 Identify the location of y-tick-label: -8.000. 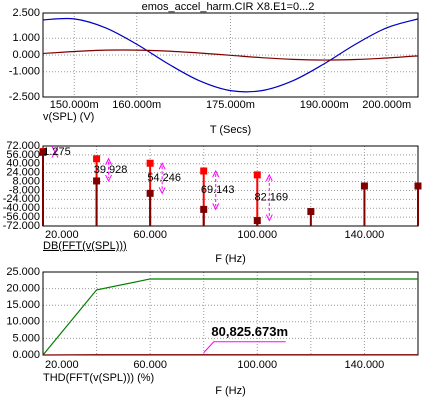
(24, 190).